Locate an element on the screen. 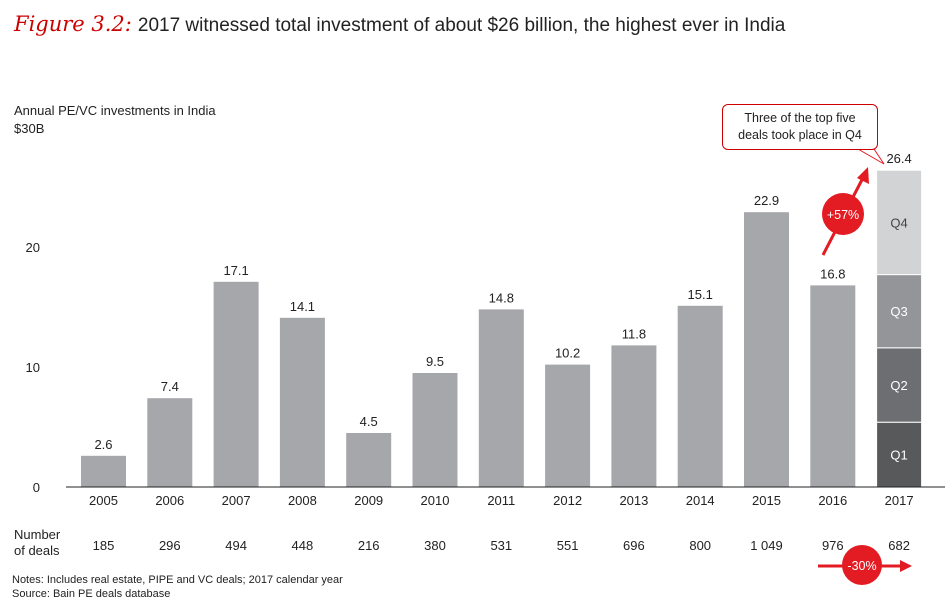  segment-label: Q3 is located at coordinates (898, 311).